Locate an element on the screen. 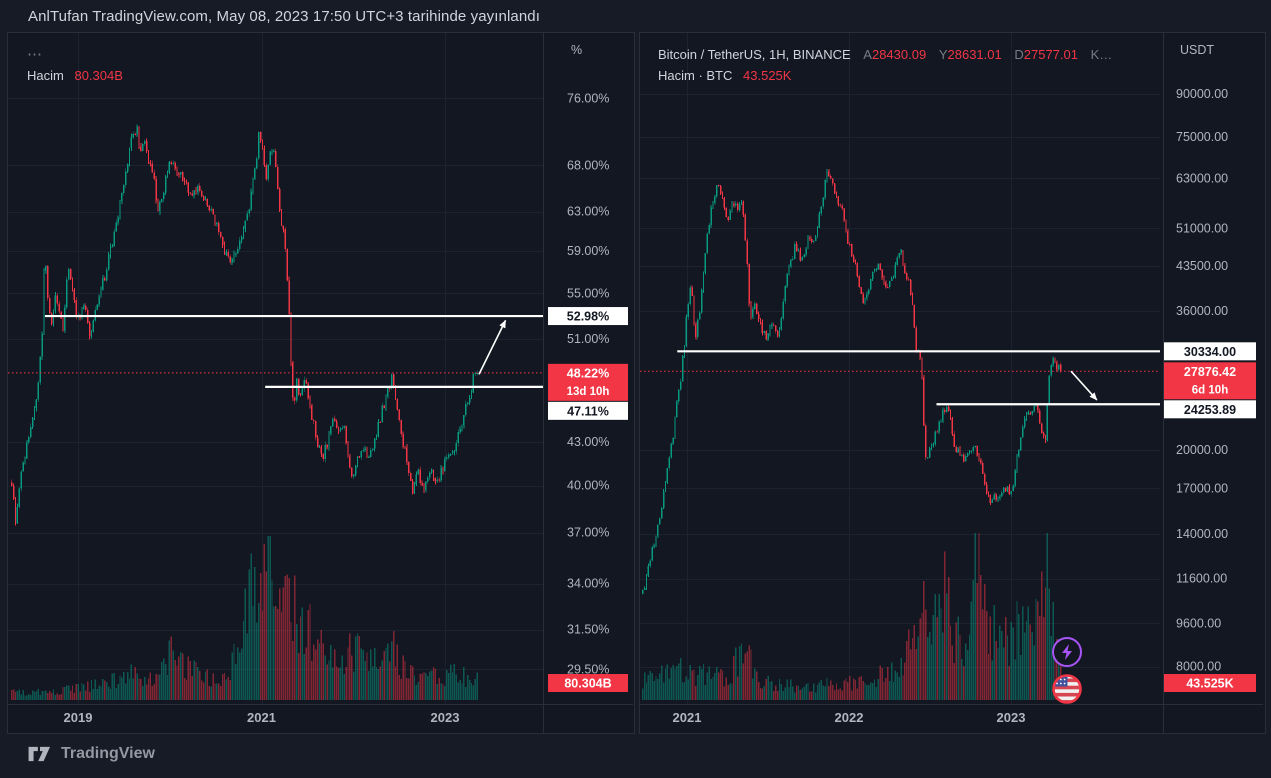 The width and height of the screenshot is (1271, 778). svg-text: 63.00% is located at coordinates (588, 212).